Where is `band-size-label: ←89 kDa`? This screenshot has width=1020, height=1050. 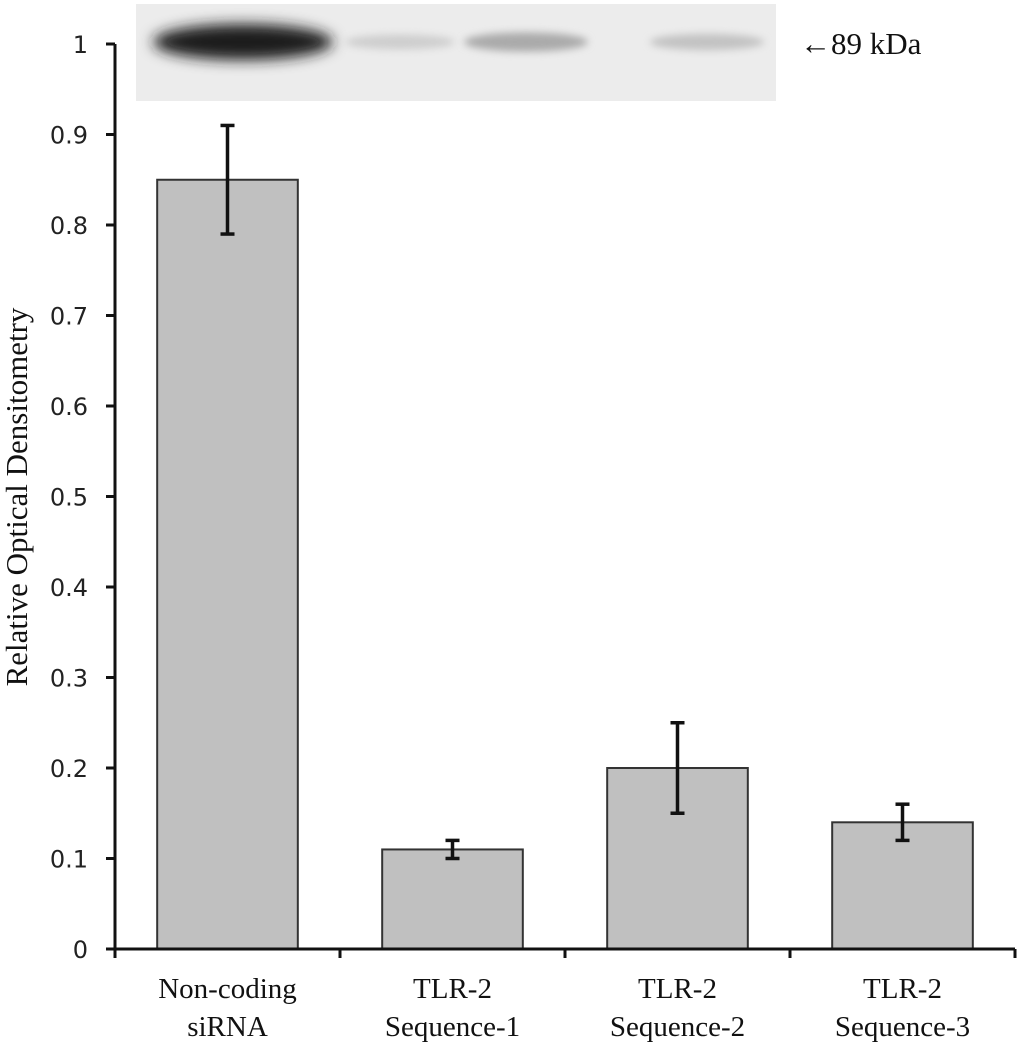
band-size-label: ←89 kDa is located at coordinates (861, 43).